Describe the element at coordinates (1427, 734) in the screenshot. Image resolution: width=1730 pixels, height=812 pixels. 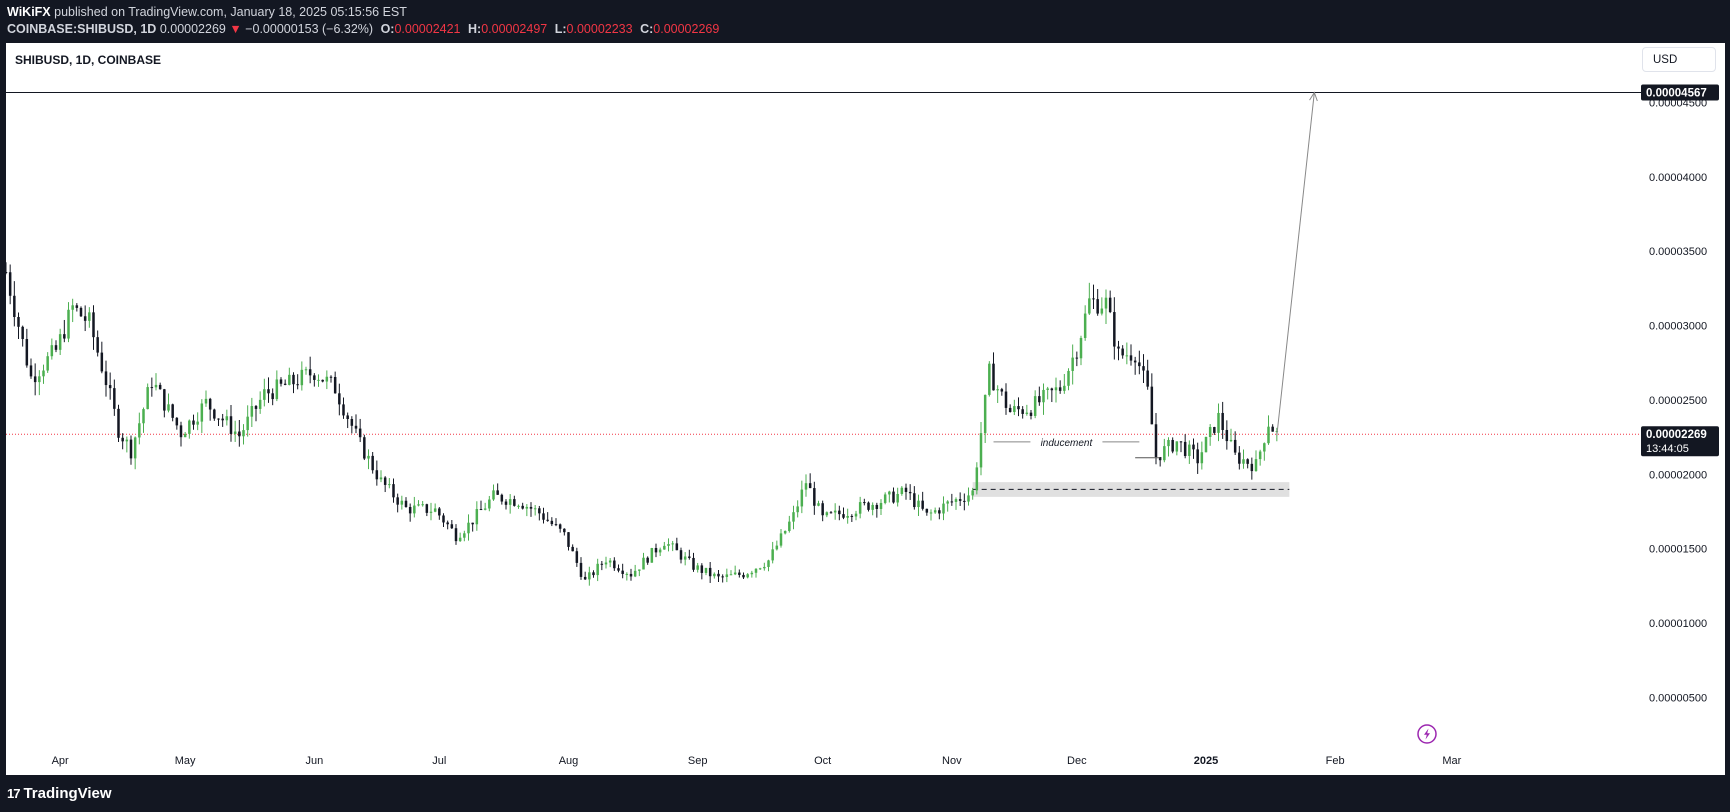
I see `flash-icon` at that location.